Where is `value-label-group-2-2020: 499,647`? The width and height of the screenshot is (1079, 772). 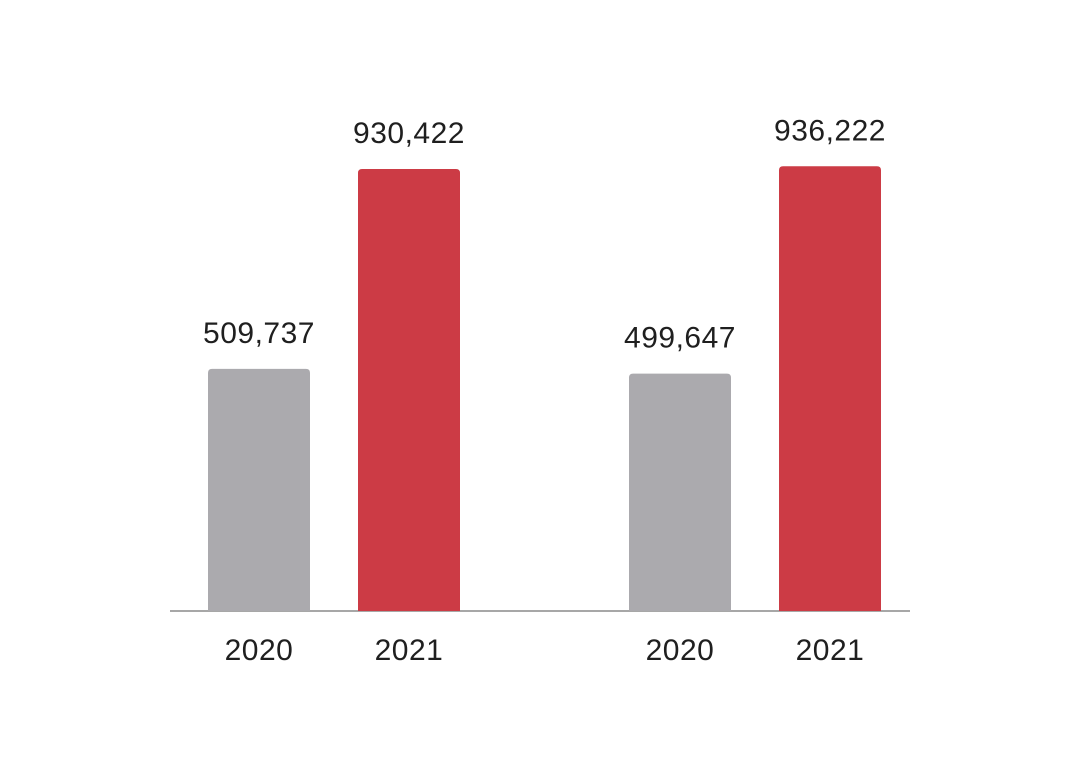
value-label-group-2-2020: 499,647 is located at coordinates (680, 338).